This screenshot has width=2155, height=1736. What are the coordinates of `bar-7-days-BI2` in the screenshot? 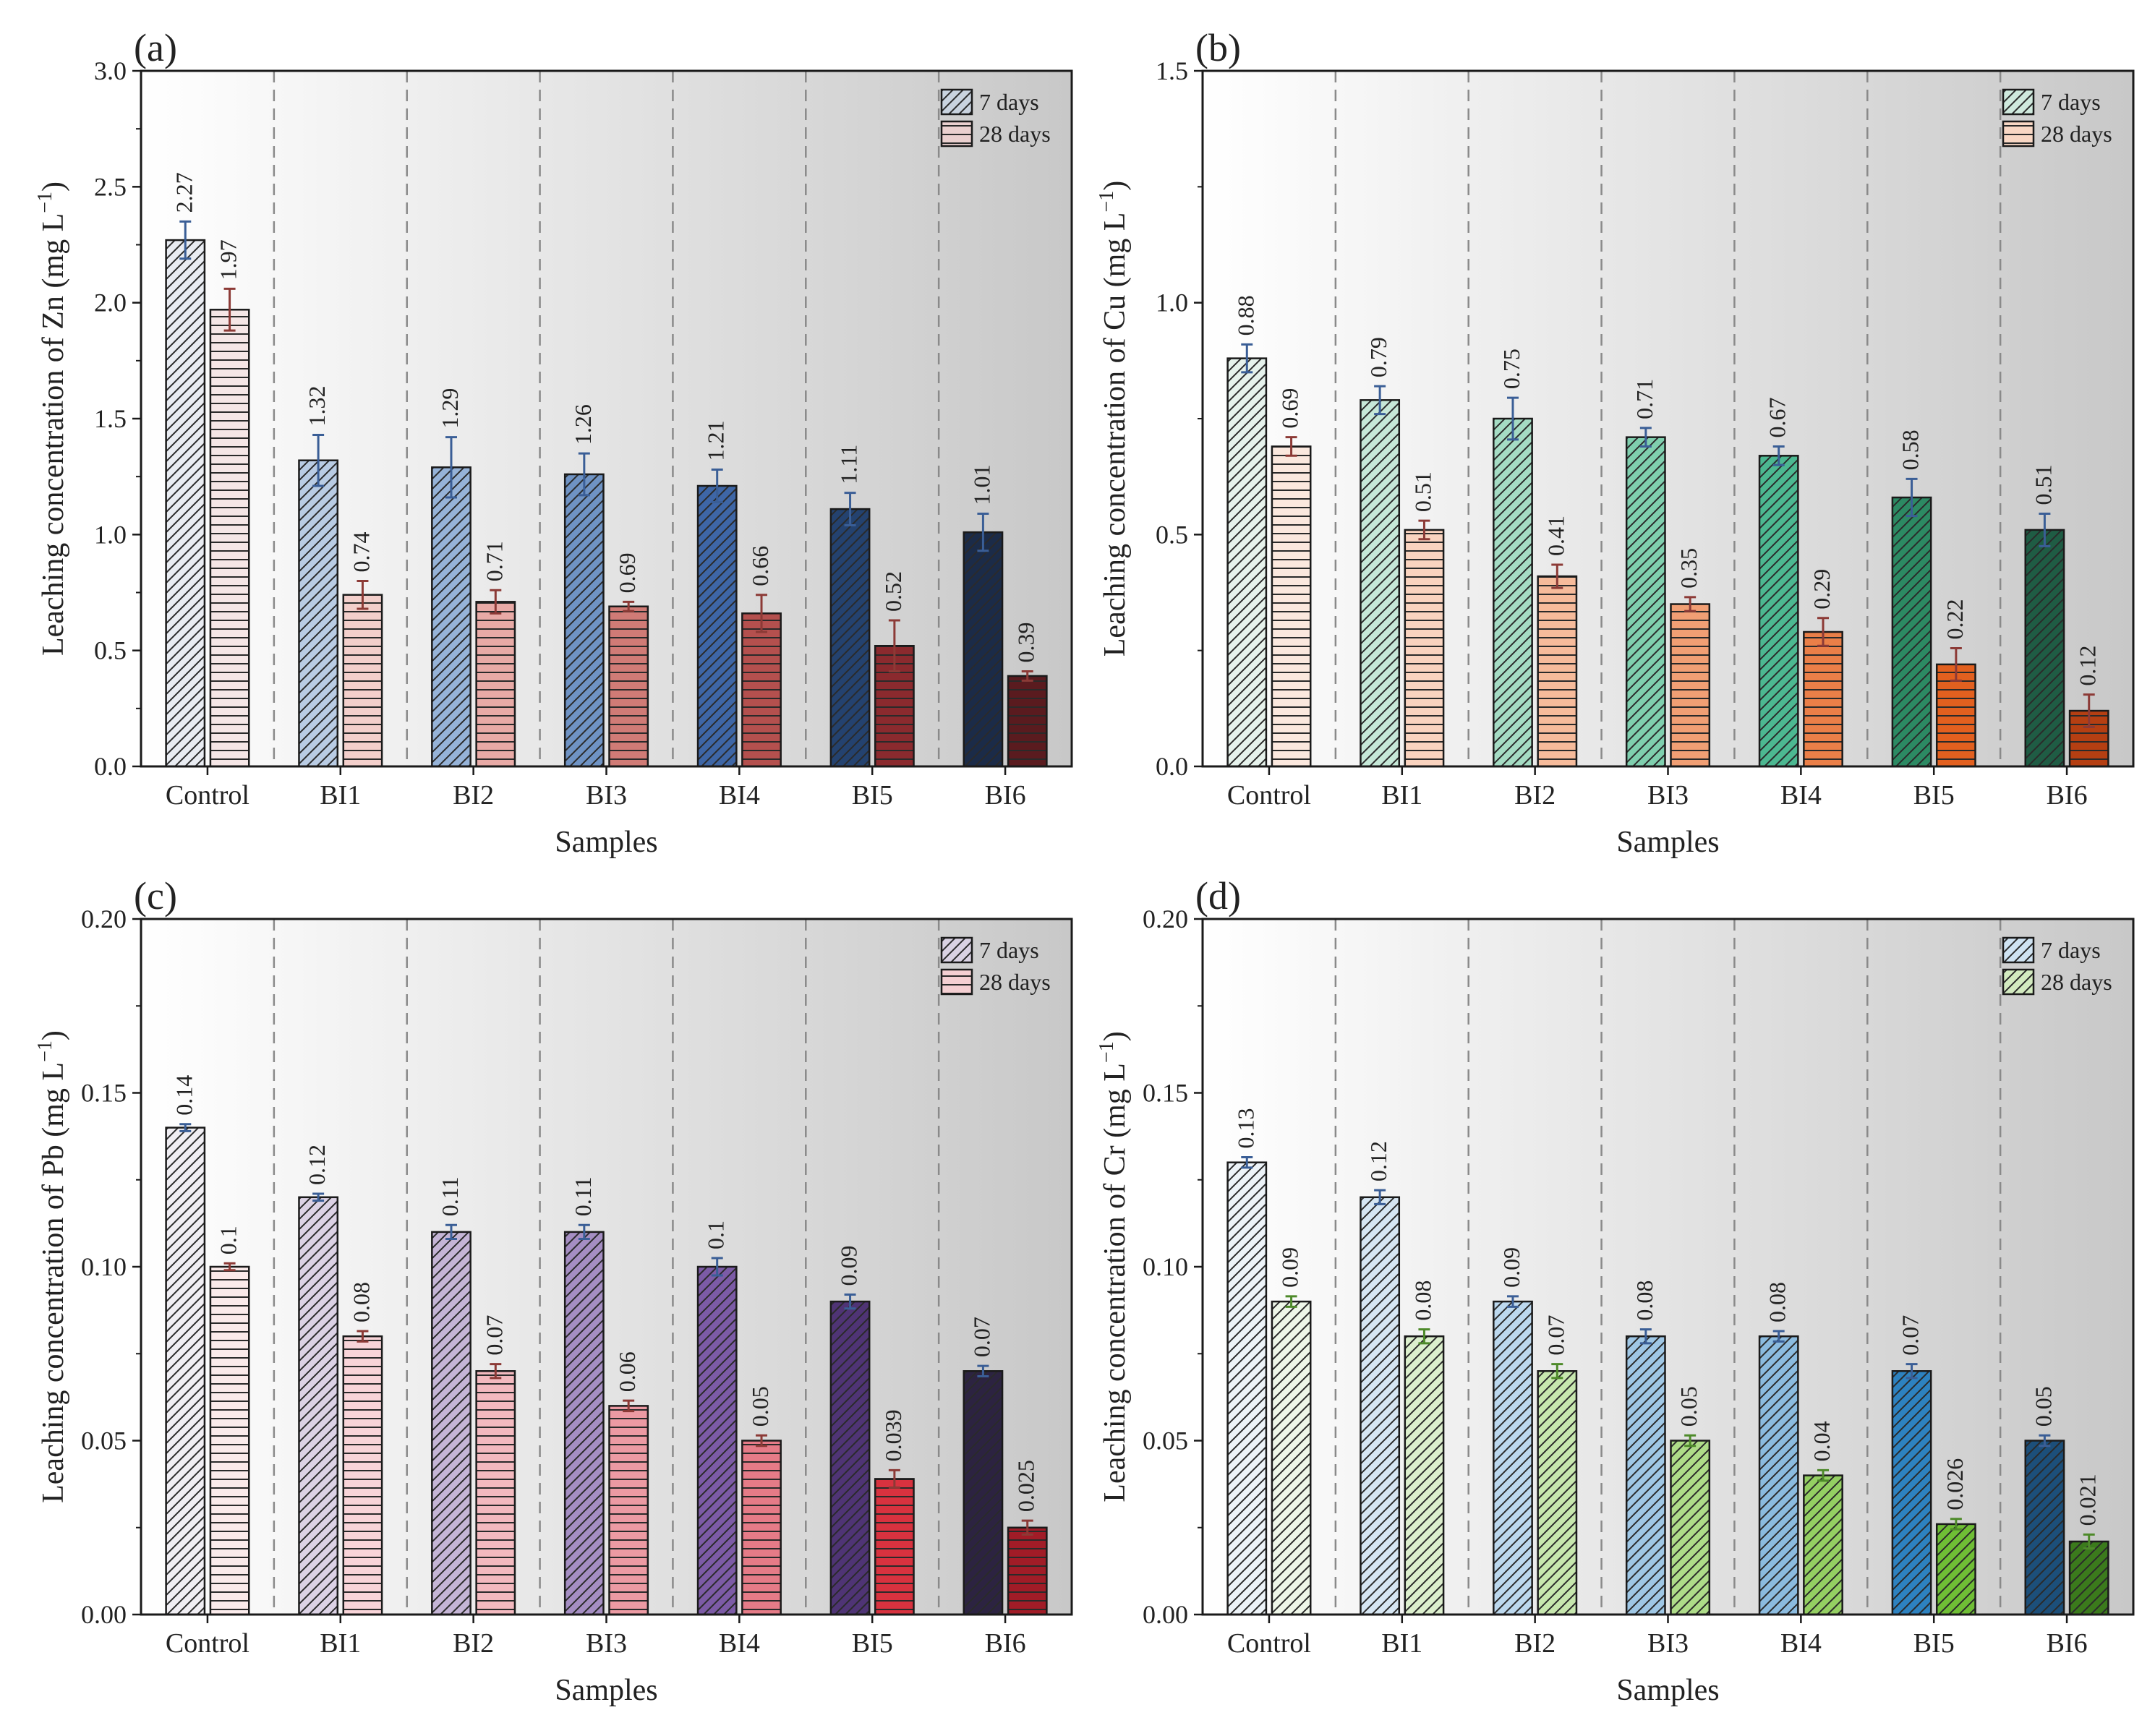 It's located at (451, 1423).